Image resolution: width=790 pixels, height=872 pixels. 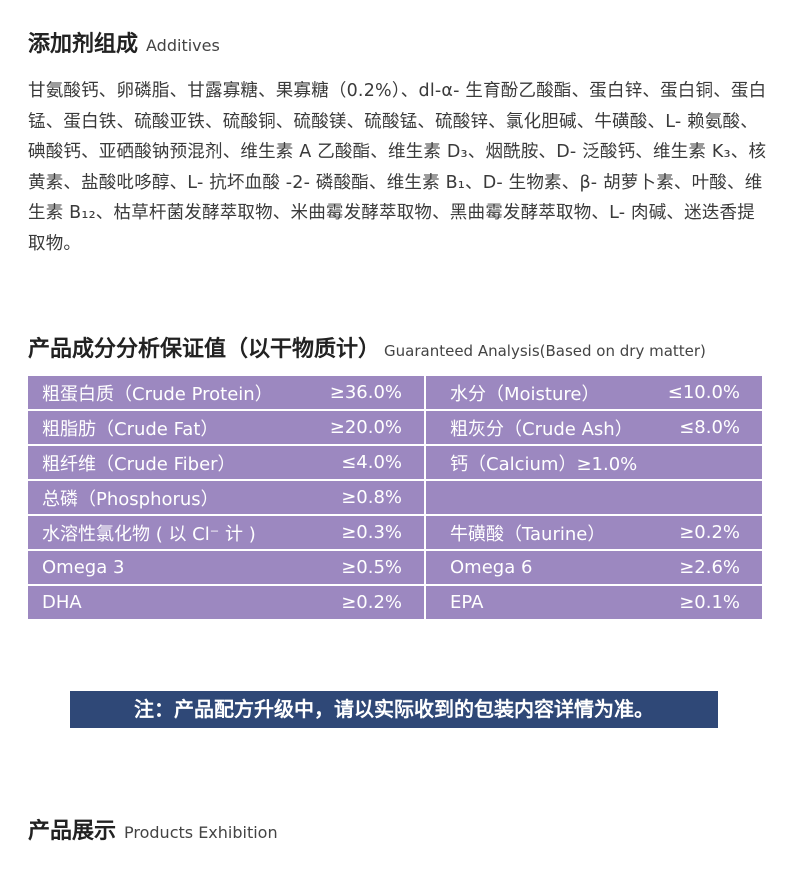 I want to click on table-row: 水溶性氯化物 ( 以 Cl⁻ 计 ) ≥0.3% 牛磺酸（Taurine） ≥0.2%, so click(x=395, y=533).